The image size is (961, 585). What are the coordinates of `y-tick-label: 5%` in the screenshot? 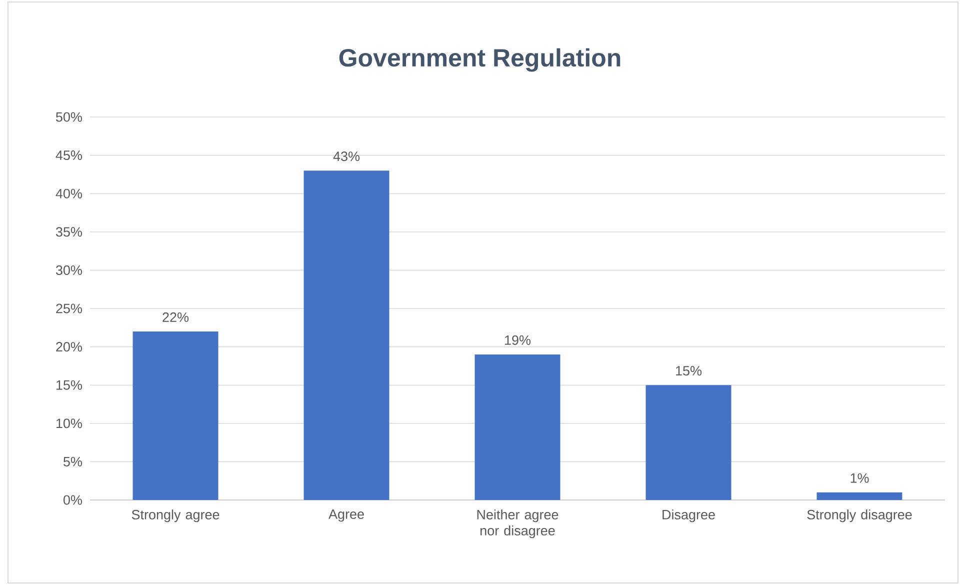 It's located at (72, 461).